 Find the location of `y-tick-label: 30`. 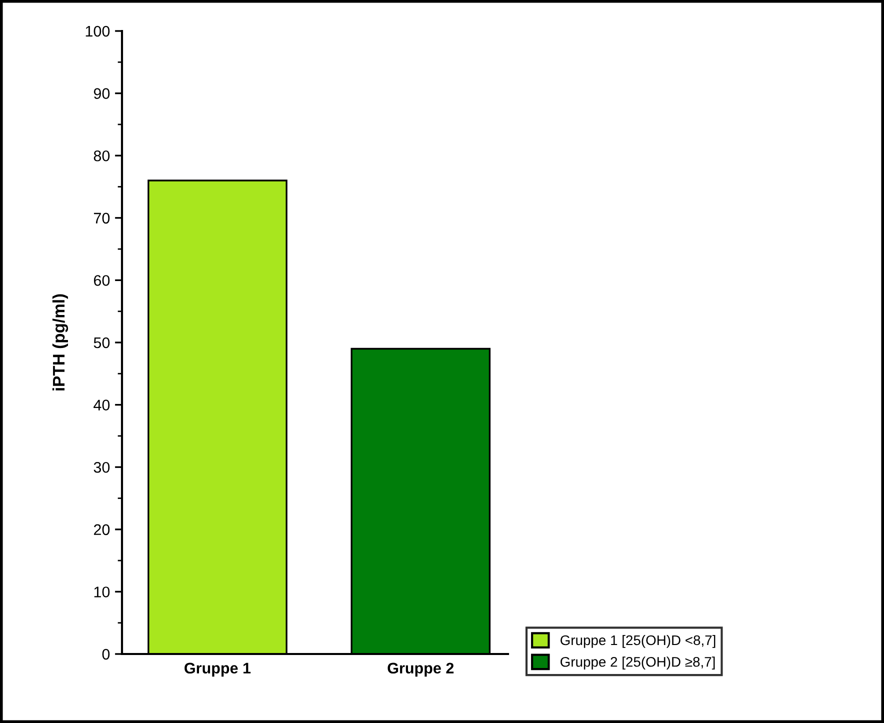

y-tick-label: 30 is located at coordinates (102, 467).